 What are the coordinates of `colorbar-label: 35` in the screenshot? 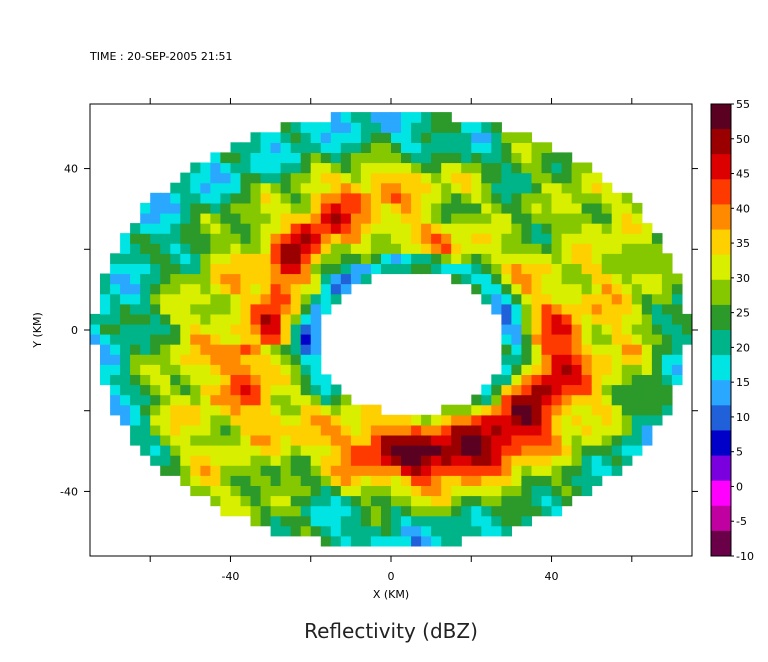 It's located at (743, 243).